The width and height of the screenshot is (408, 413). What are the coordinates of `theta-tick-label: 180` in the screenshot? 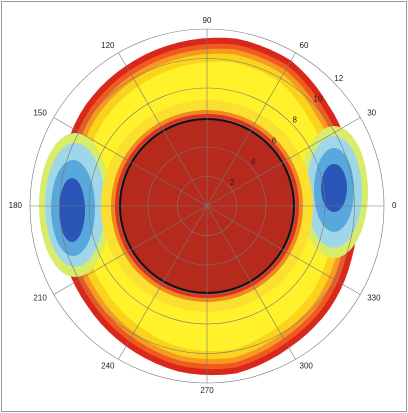 It's located at (16, 205).